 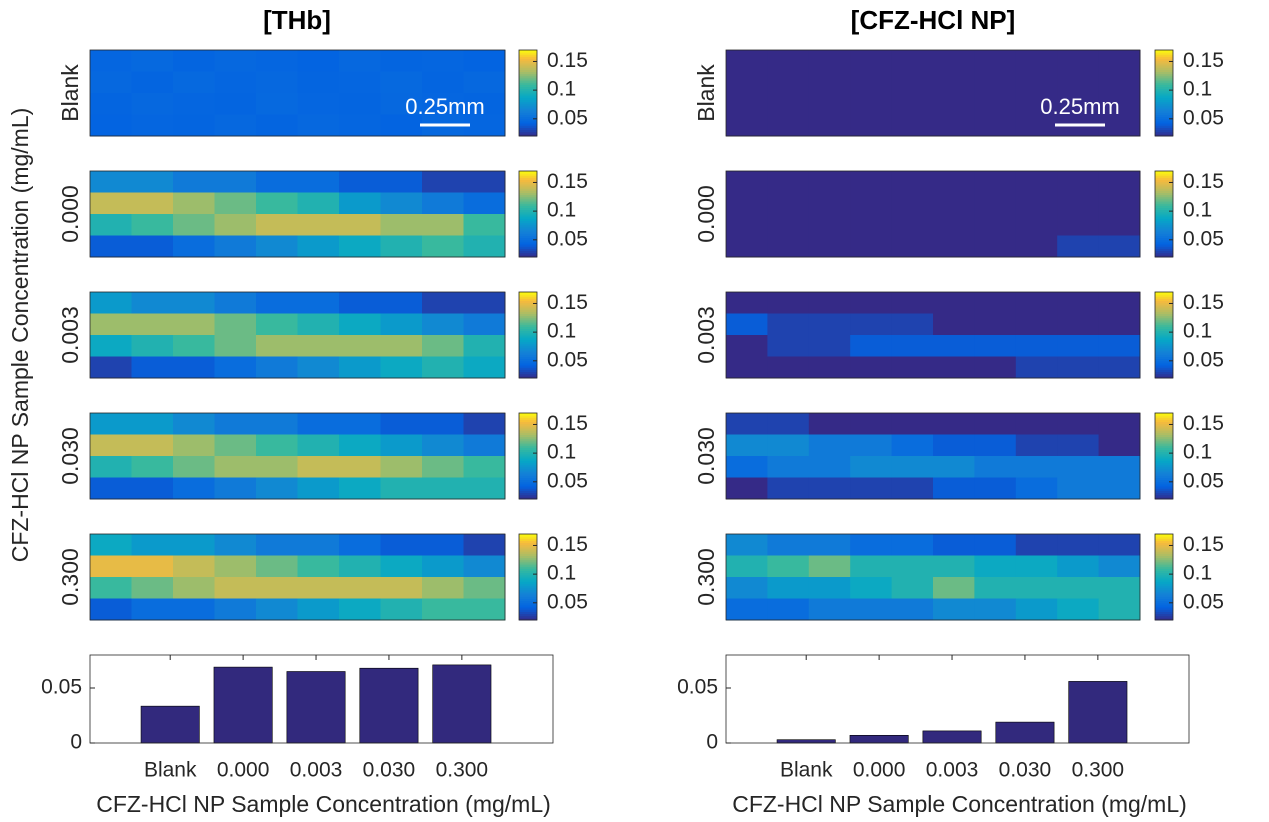 I want to click on heatmap-frame, so click(x=933, y=456).